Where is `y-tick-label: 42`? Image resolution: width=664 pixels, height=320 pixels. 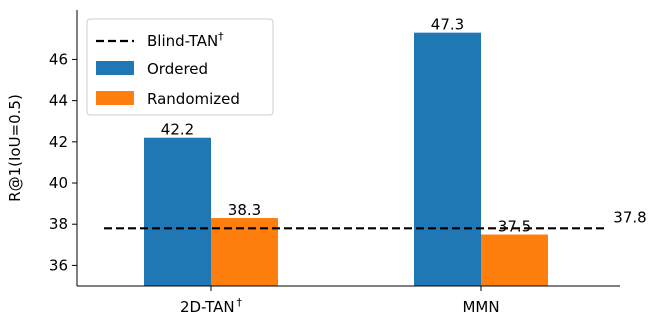
y-tick-label: 42 is located at coordinates (58, 142).